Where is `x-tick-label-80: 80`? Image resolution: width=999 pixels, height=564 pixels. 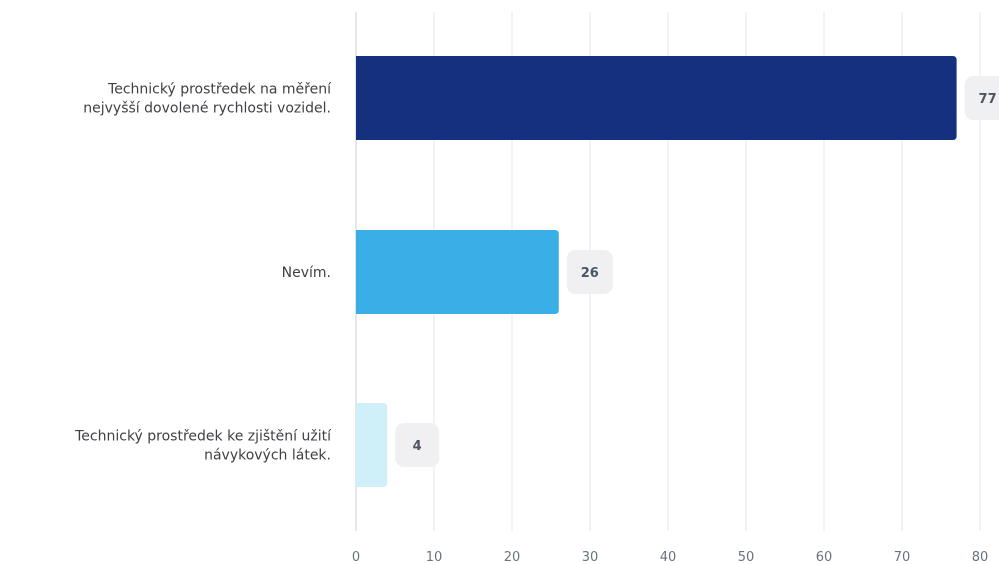
x-tick-label-80: 80 is located at coordinates (980, 557).